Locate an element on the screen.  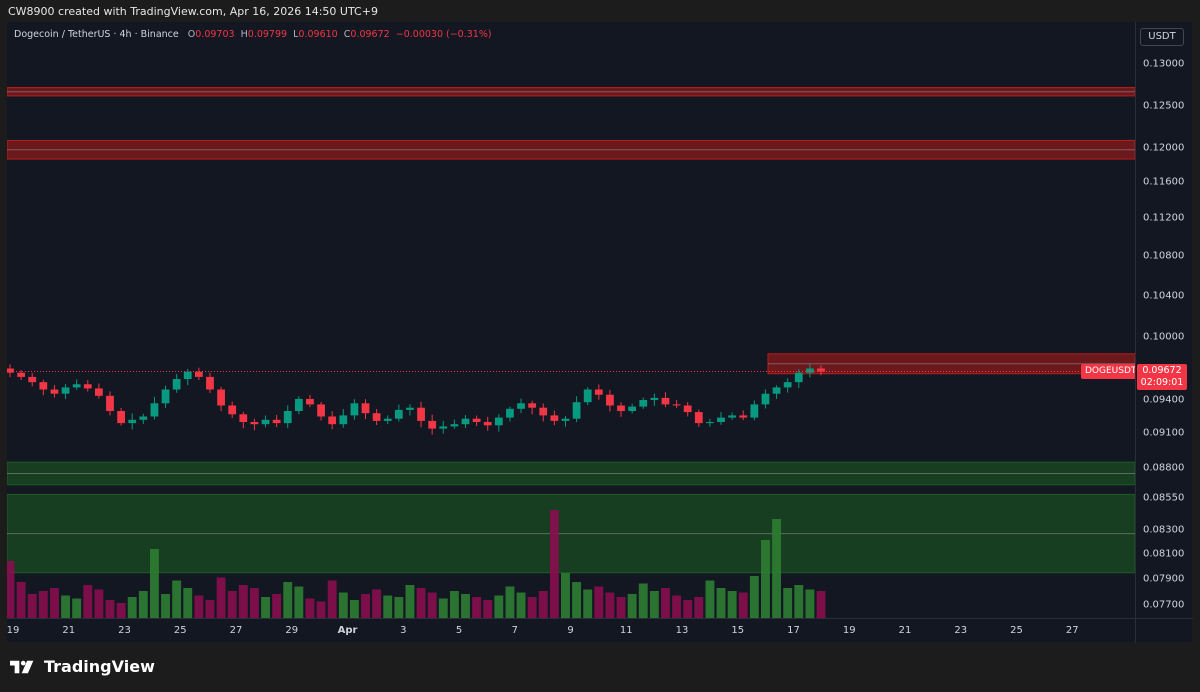
price-tick-label: 0.11200 is located at coordinates (1164, 218).